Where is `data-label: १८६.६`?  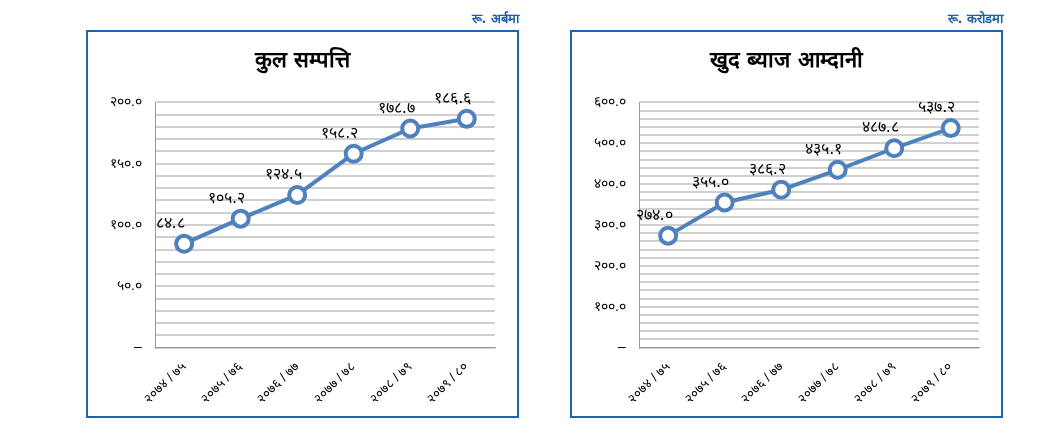 data-label: १८६.६ is located at coordinates (453, 97).